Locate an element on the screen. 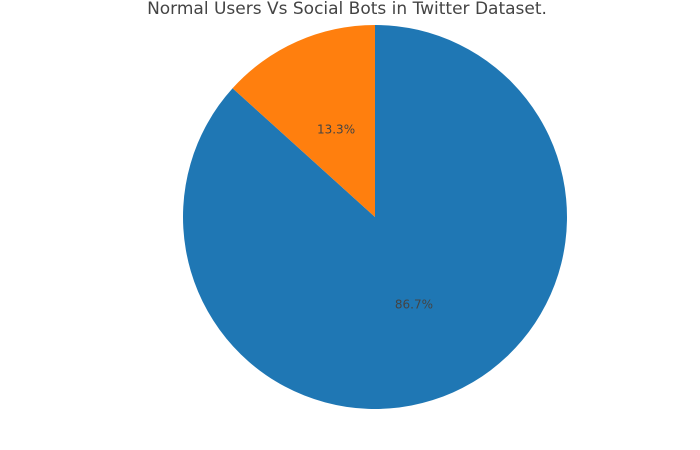 This screenshot has height=450, width=700. pie-labels: 86.7% 13.3% is located at coordinates (375, 216).